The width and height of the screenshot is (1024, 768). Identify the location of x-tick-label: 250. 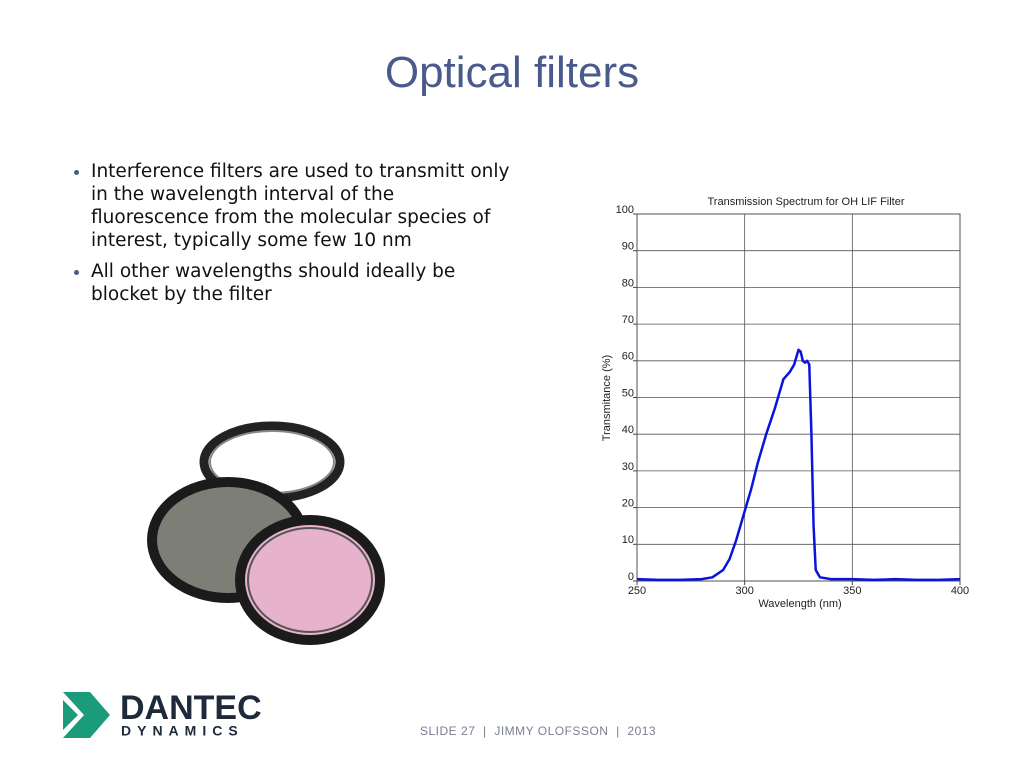
(637, 591).